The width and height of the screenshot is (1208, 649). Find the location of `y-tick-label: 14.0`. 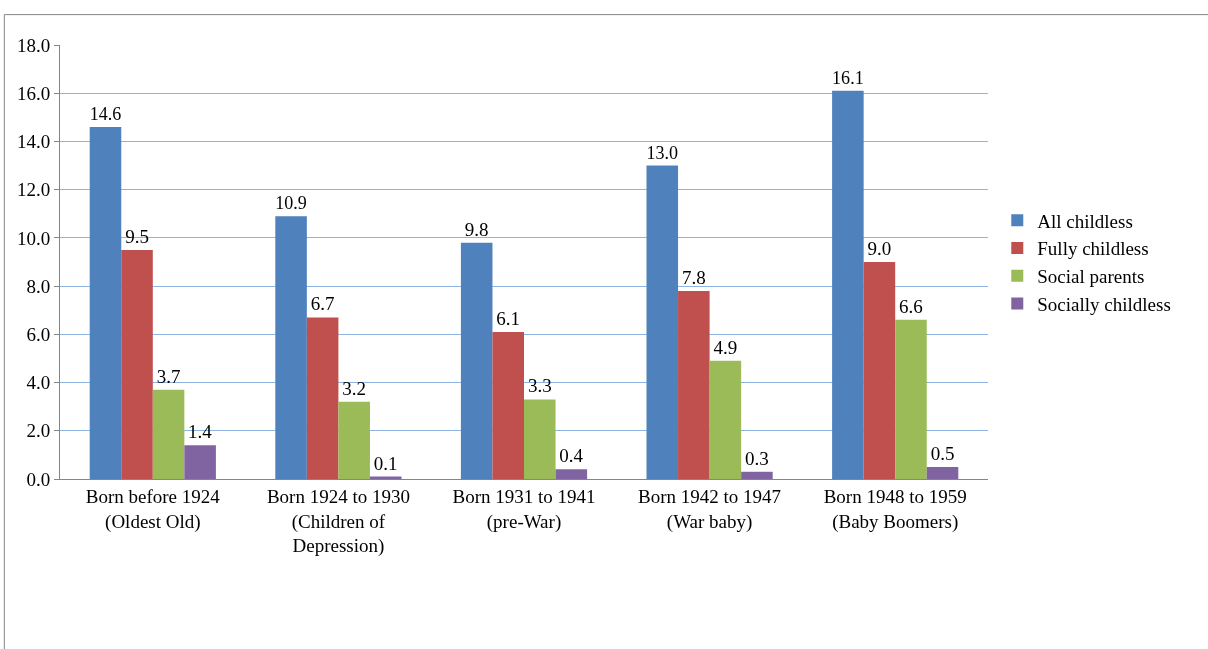

y-tick-label: 14.0 is located at coordinates (33, 142).